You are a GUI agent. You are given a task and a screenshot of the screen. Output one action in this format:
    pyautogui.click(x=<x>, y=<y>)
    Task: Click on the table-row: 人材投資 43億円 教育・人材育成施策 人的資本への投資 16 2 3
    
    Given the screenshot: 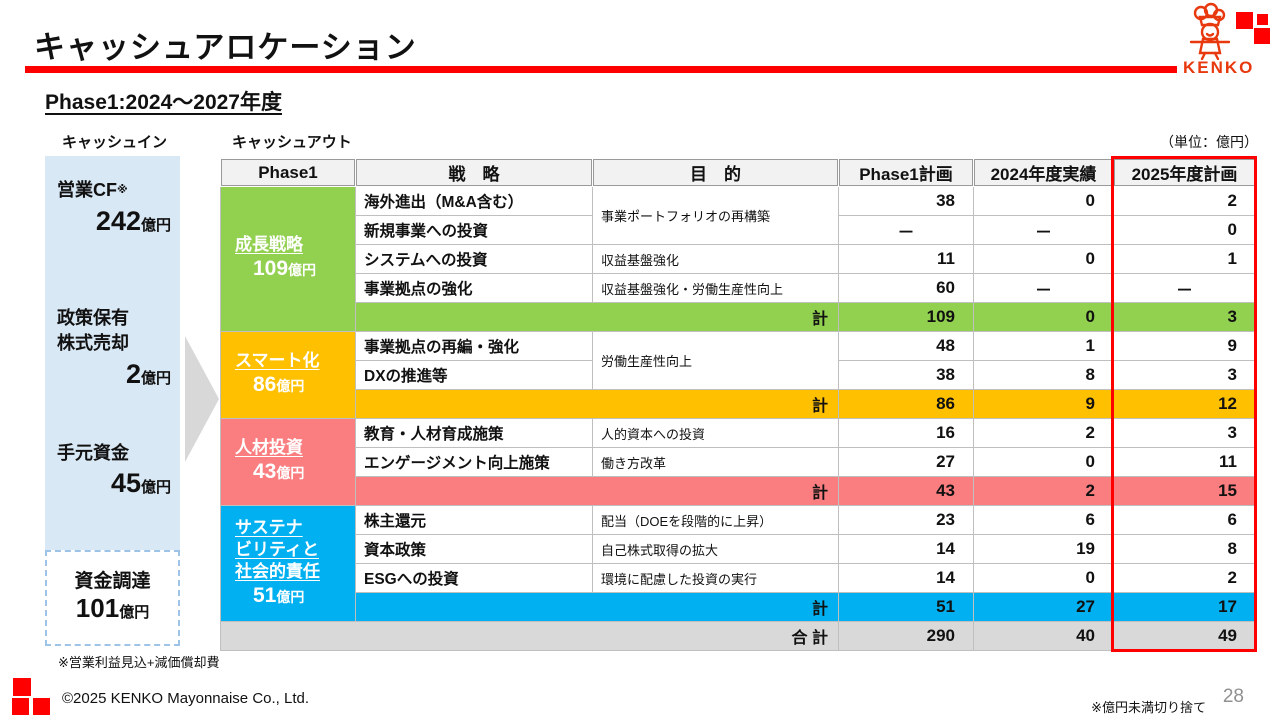 What is the action you would take?
    pyautogui.click(x=738, y=462)
    